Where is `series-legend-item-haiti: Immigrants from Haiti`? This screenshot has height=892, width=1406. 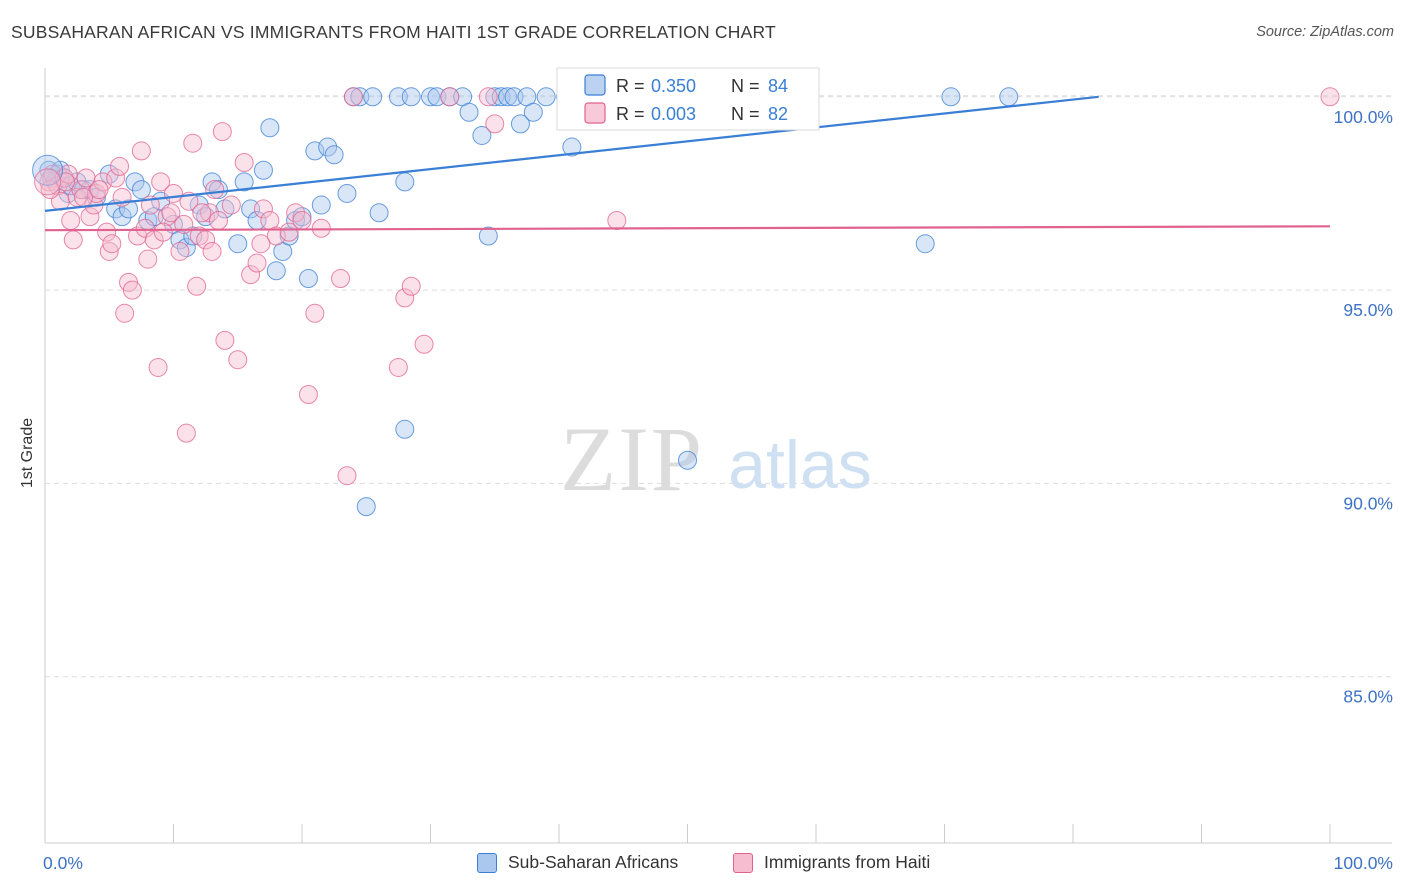 series-legend-item-haiti: Immigrants from Haiti is located at coordinates (831, 862).